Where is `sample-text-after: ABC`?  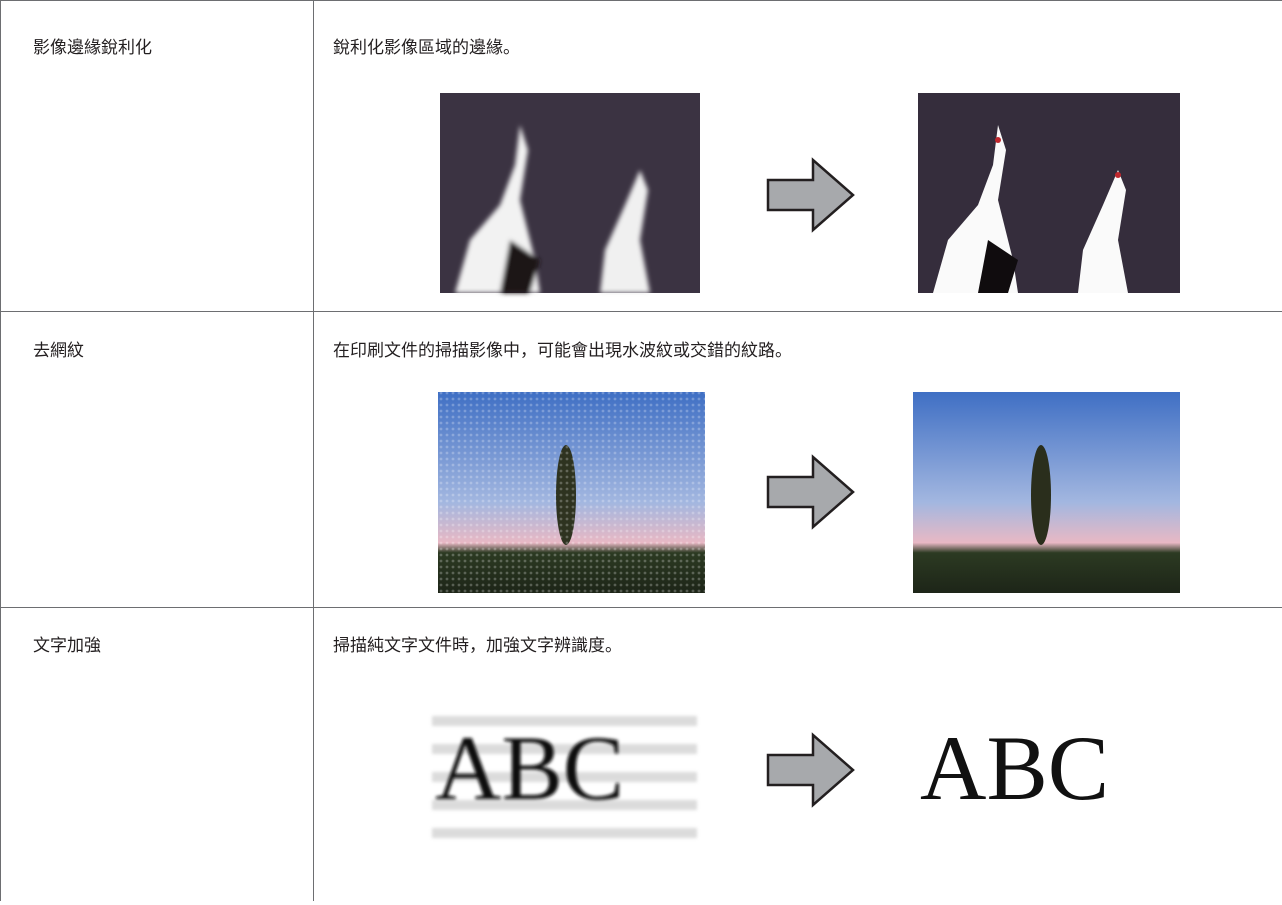 sample-text-after: ABC is located at coordinates (1014, 768).